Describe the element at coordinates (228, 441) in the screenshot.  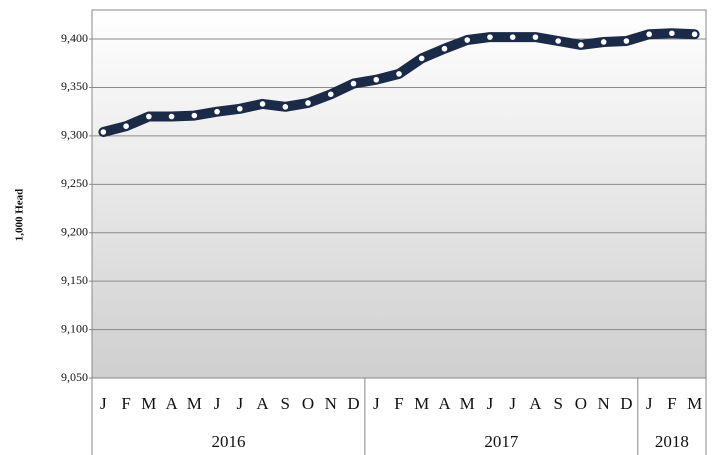
I see `year-label: 2016` at that location.